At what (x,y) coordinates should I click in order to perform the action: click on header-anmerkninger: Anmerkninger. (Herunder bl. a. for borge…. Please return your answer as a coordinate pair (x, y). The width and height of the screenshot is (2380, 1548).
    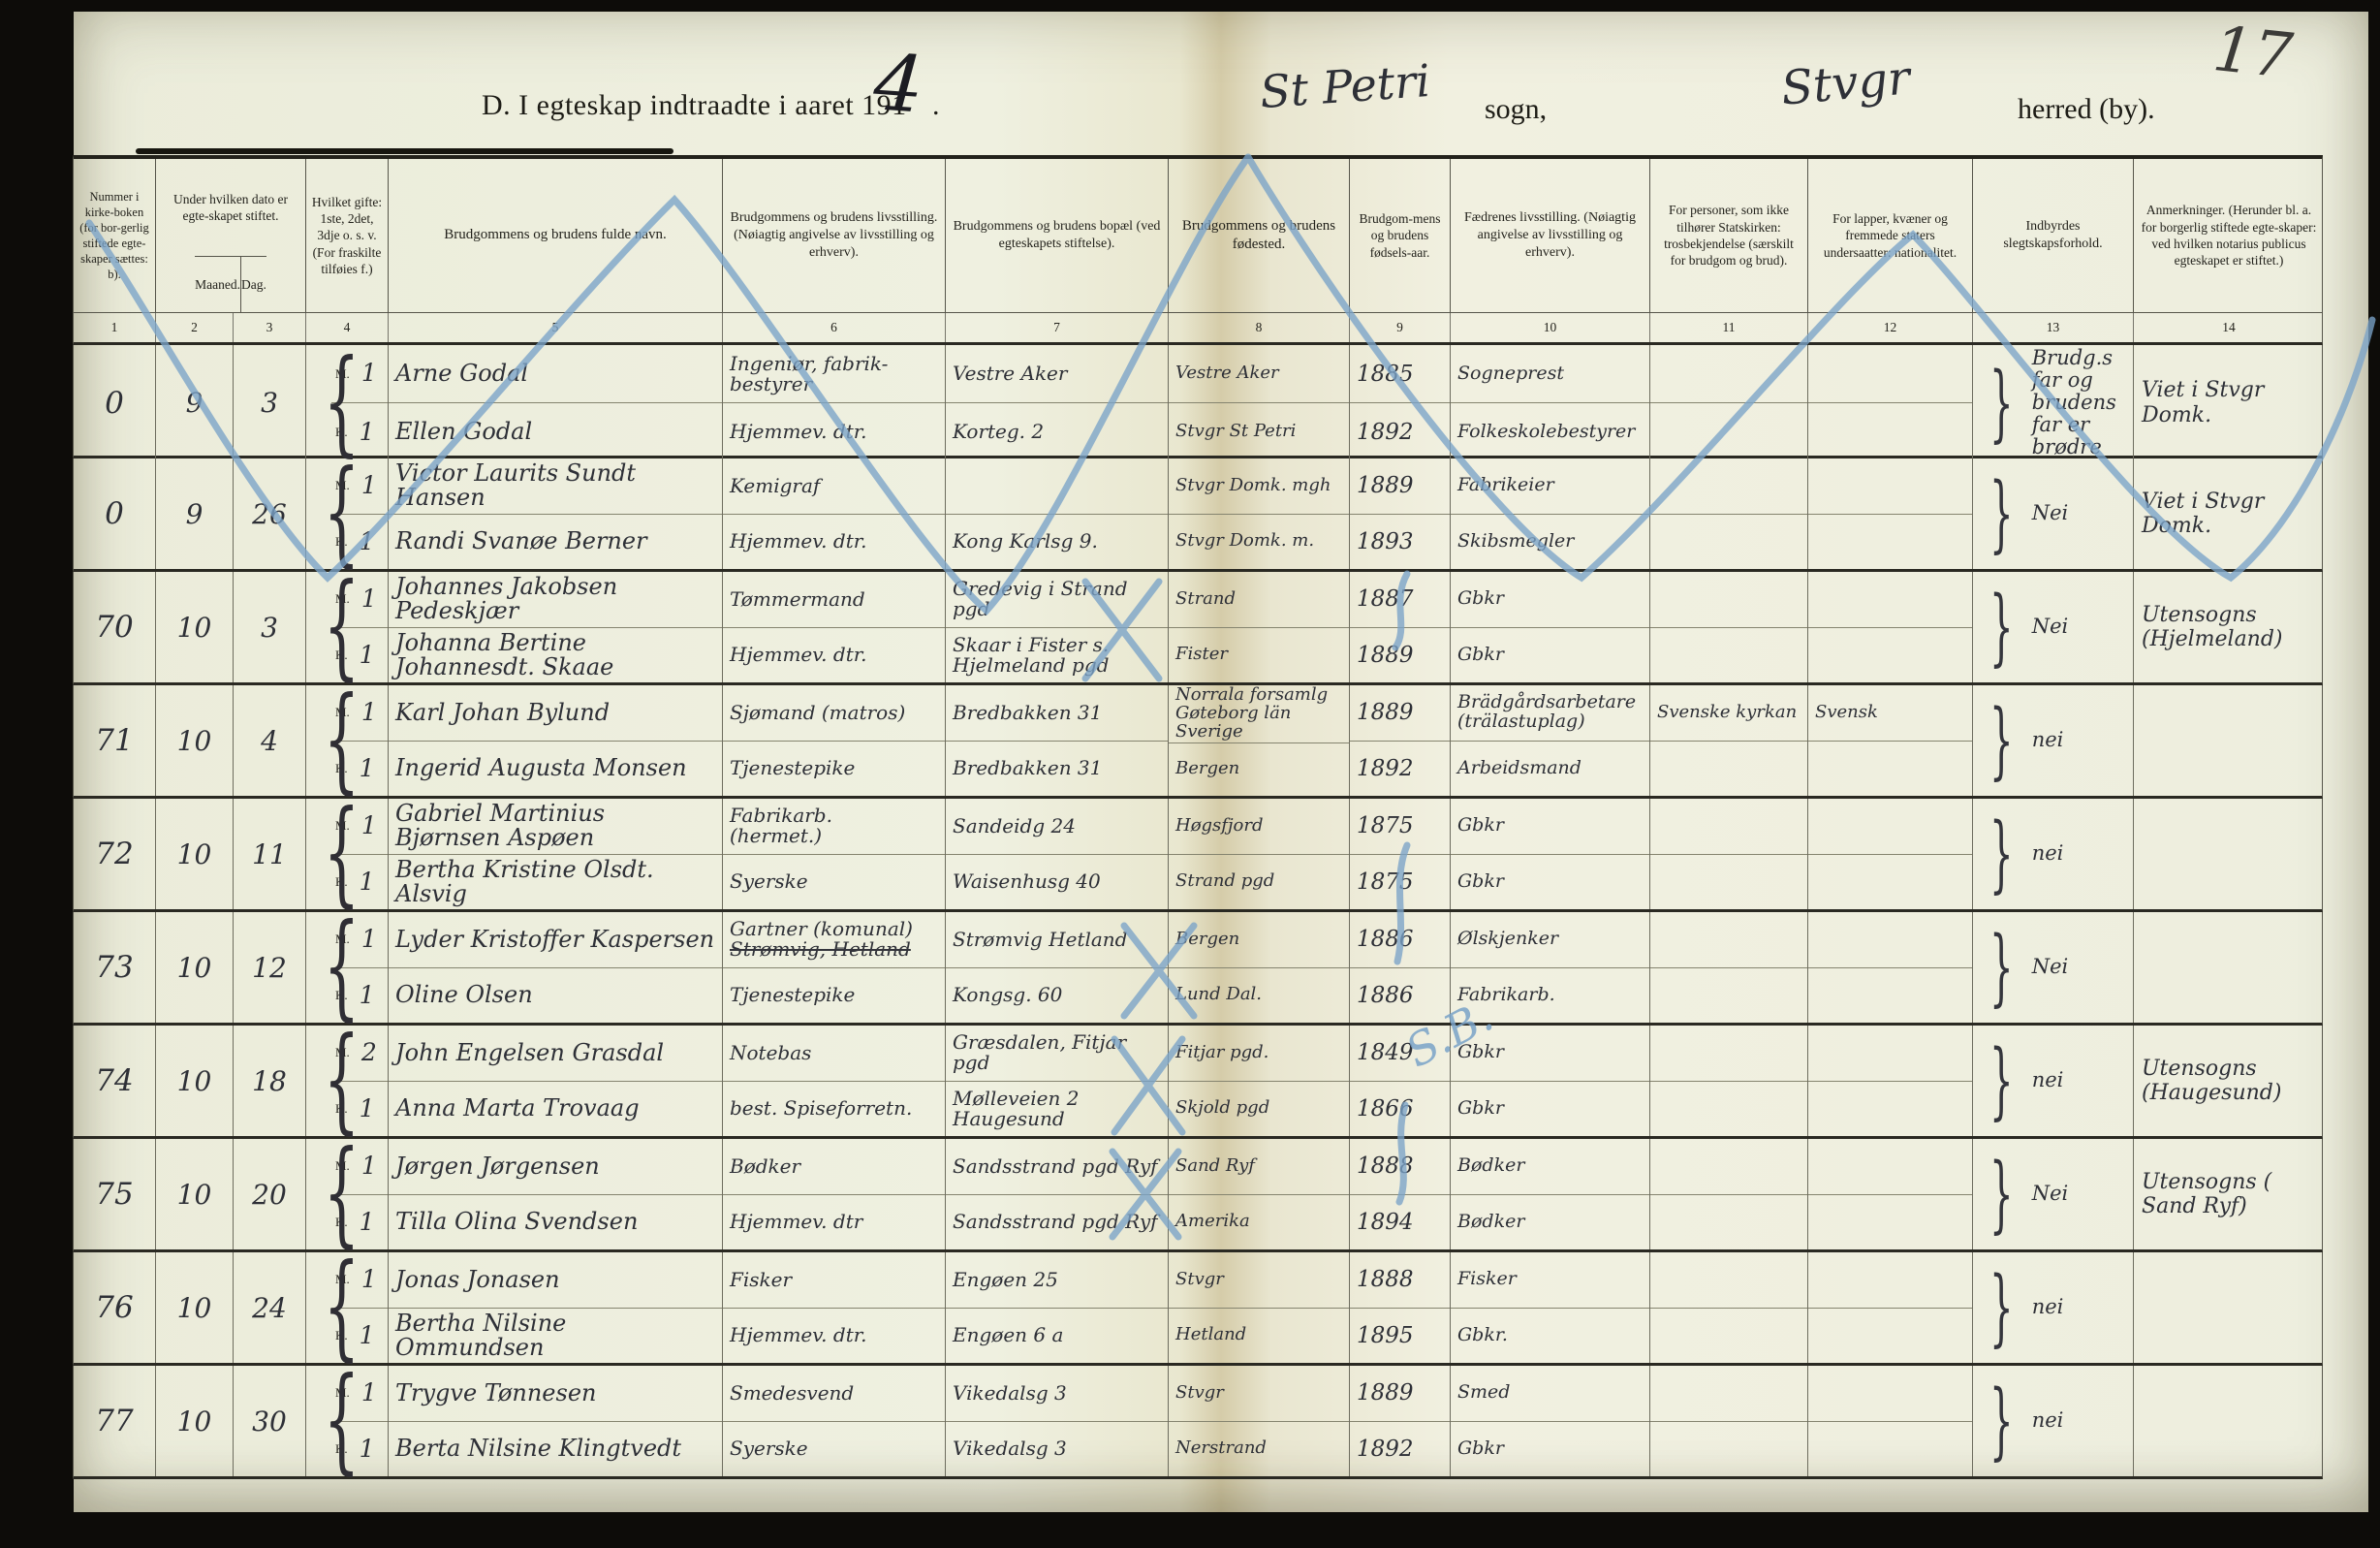
    Looking at the image, I should click on (2229, 236).